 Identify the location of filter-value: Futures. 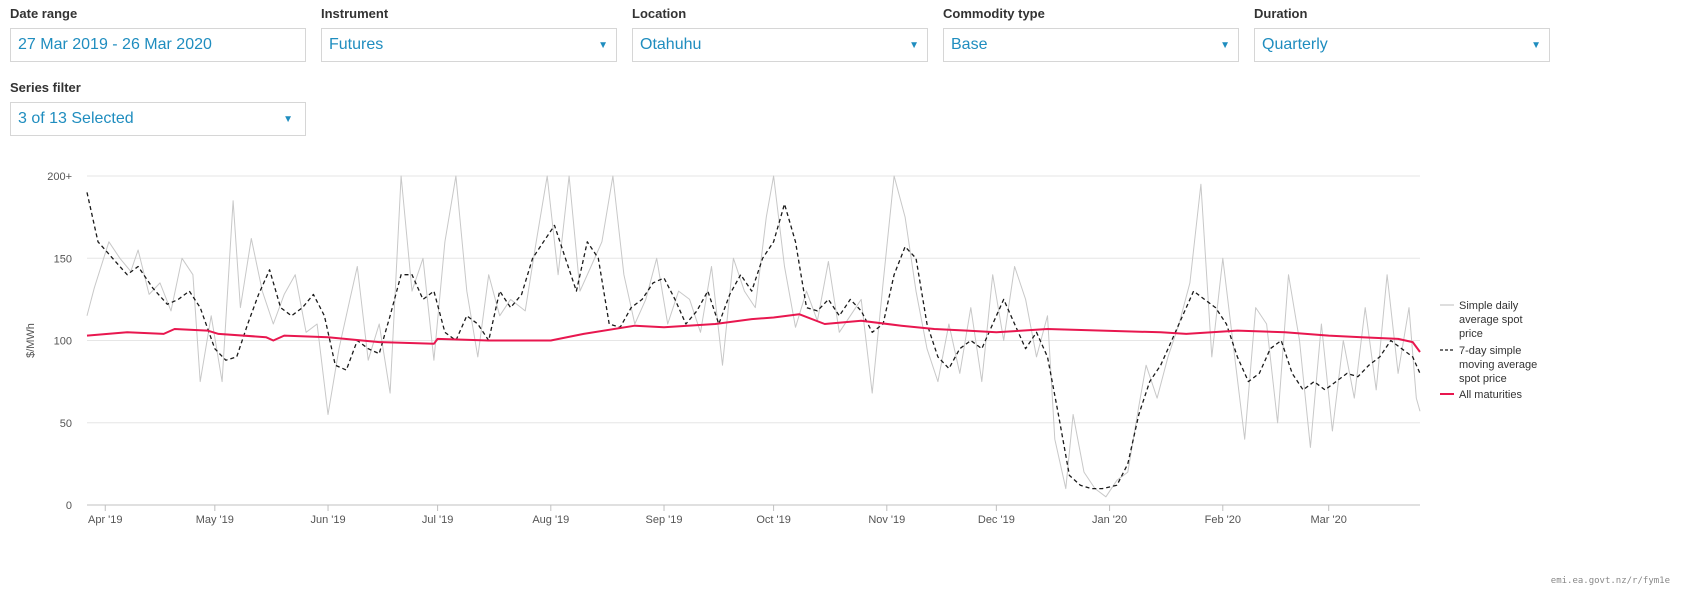
(356, 44).